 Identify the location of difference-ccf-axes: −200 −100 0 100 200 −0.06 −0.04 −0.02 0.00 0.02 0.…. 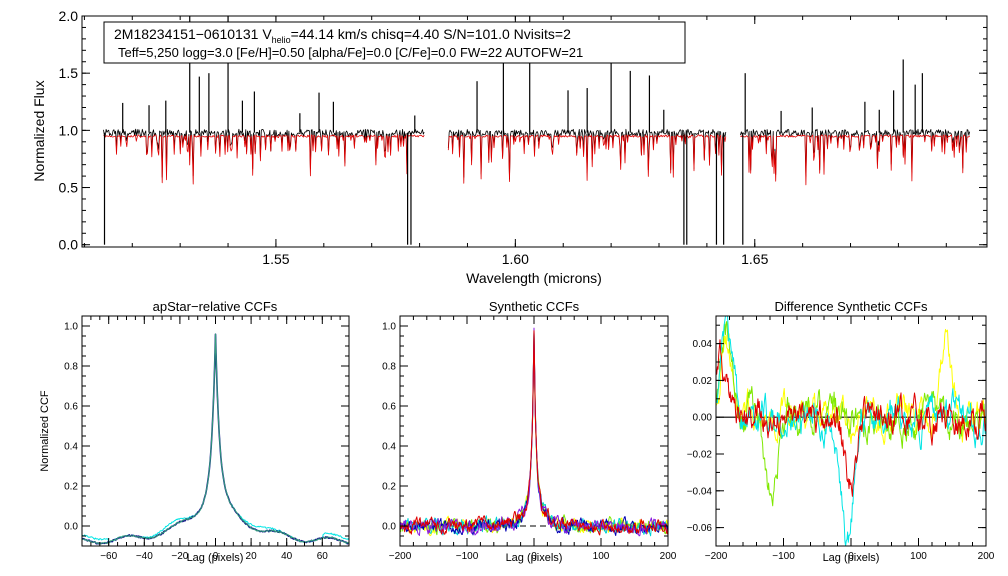
(841, 439).